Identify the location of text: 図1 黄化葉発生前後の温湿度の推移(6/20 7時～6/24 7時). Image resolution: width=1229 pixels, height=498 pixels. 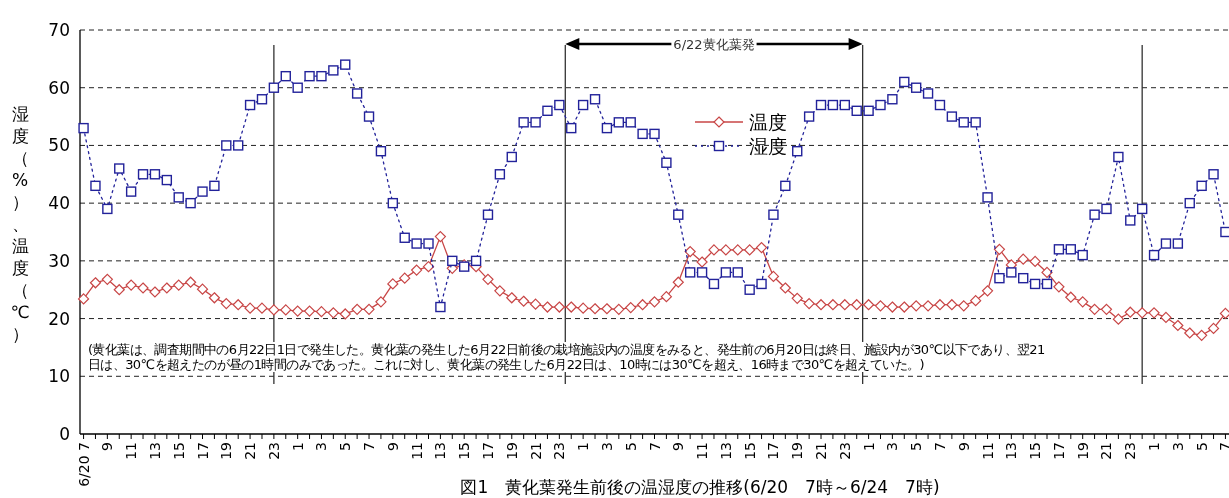
(700, 487).